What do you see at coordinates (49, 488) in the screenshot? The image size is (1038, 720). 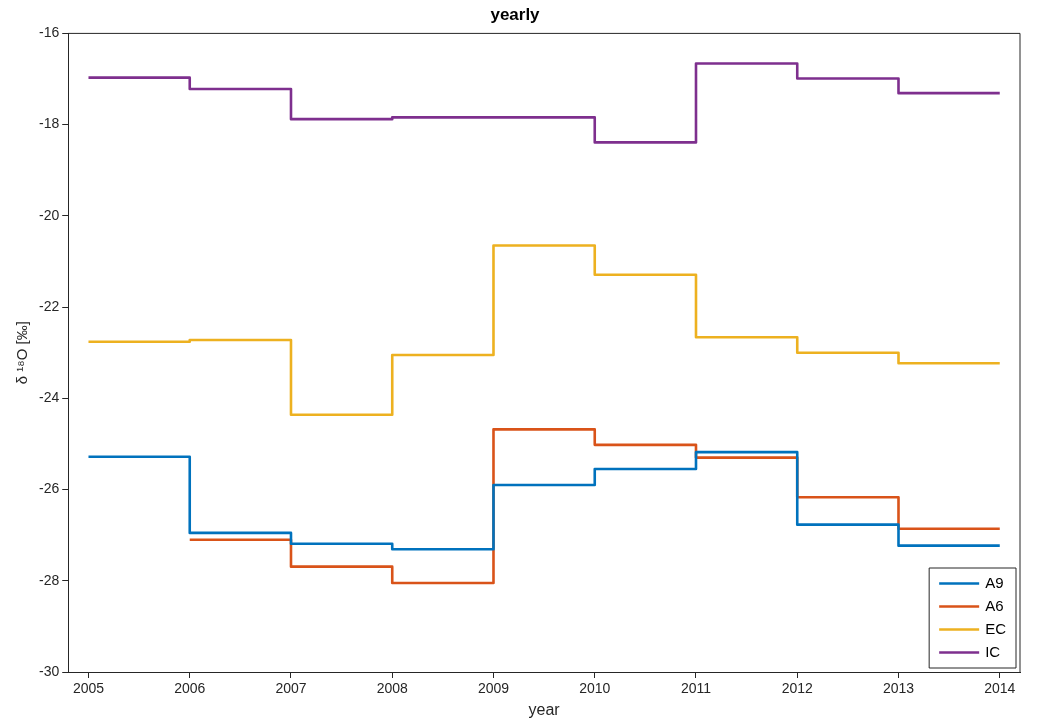 I see `y-tick-label: -26` at bounding box center [49, 488].